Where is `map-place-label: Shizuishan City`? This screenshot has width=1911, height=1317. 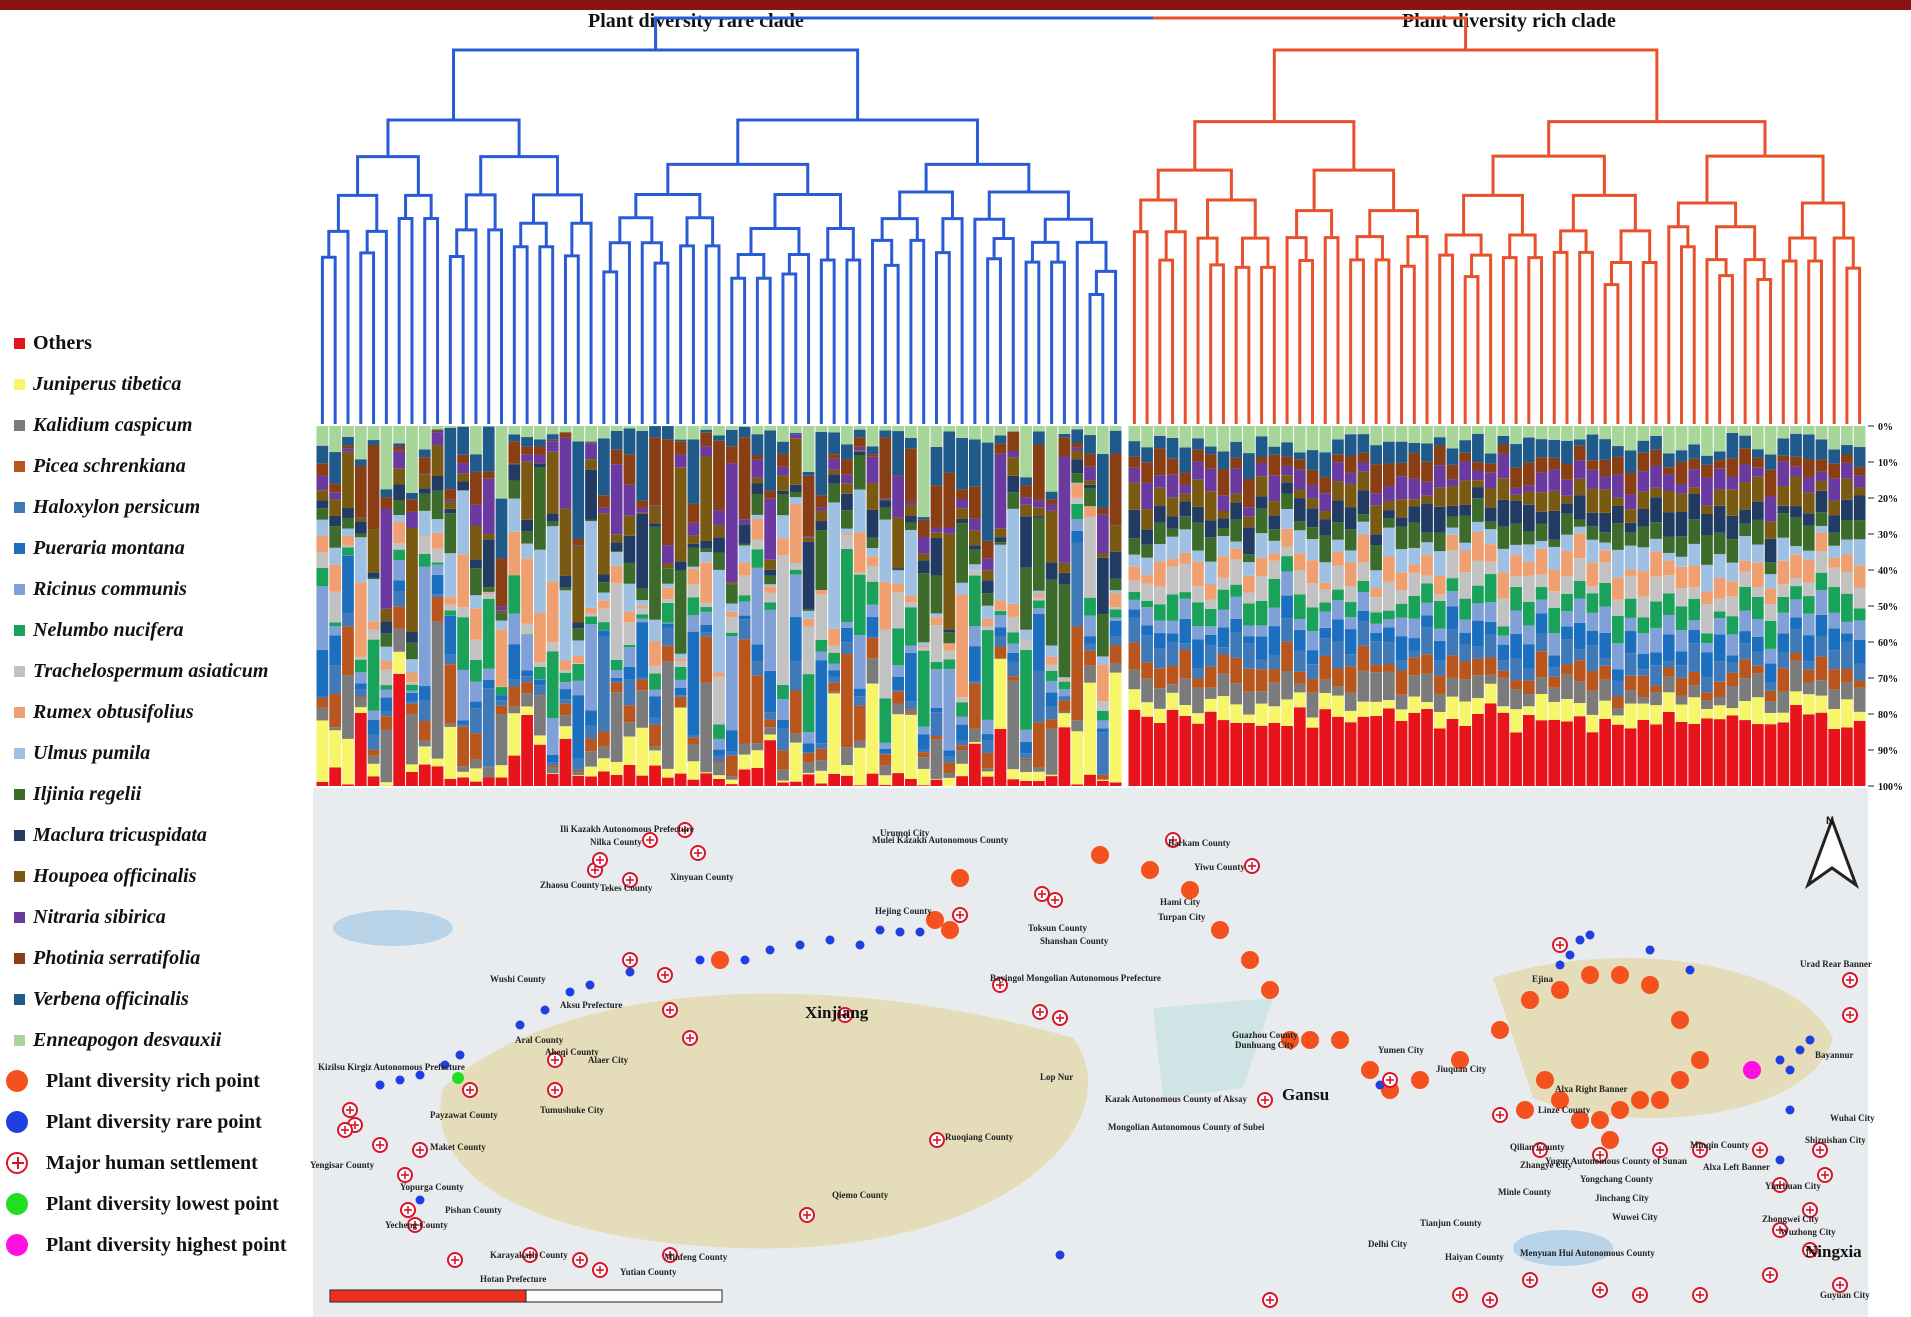 map-place-label: Shizuishan City is located at coordinates (1835, 1140).